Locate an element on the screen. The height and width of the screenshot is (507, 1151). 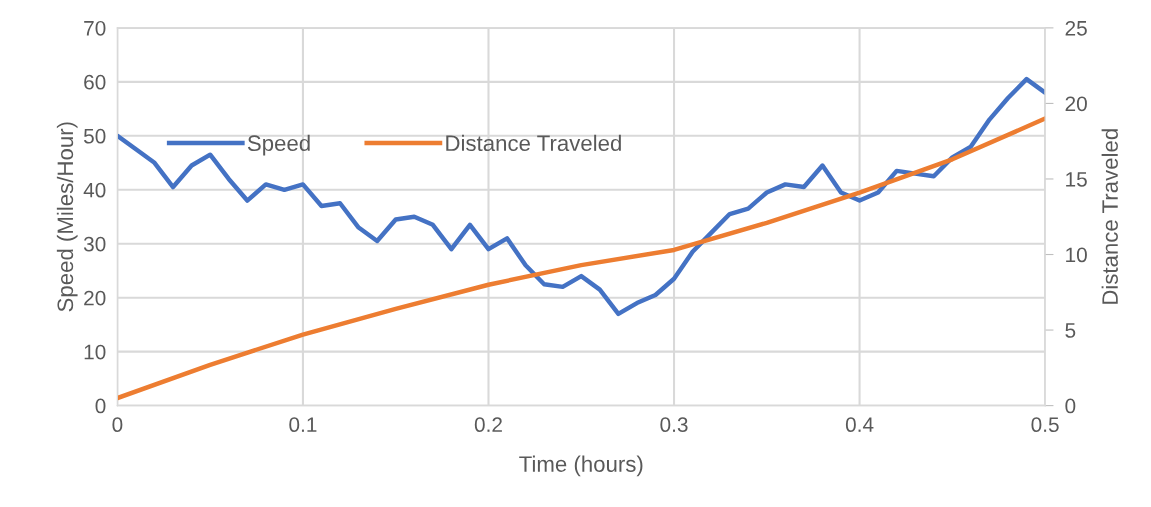
x-tick-label: 0.4 is located at coordinates (859, 425).